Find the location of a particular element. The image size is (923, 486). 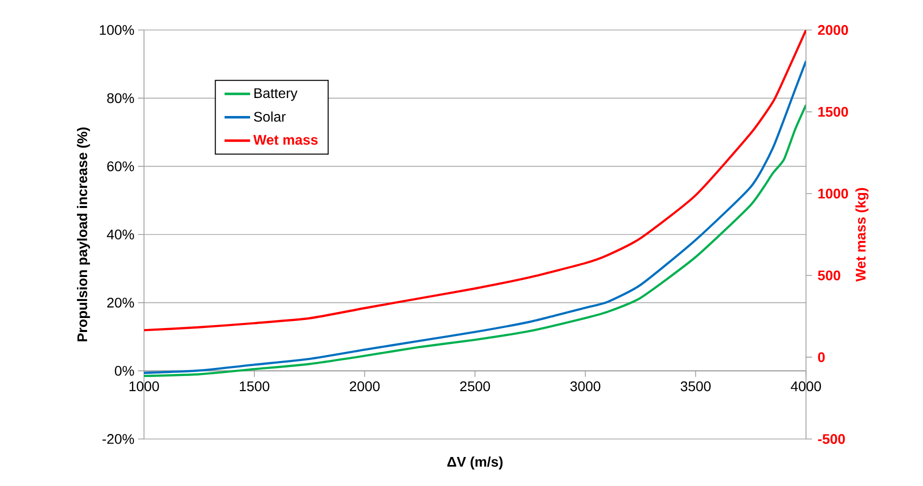

y2-tick-label: 2000 is located at coordinates (833, 30).